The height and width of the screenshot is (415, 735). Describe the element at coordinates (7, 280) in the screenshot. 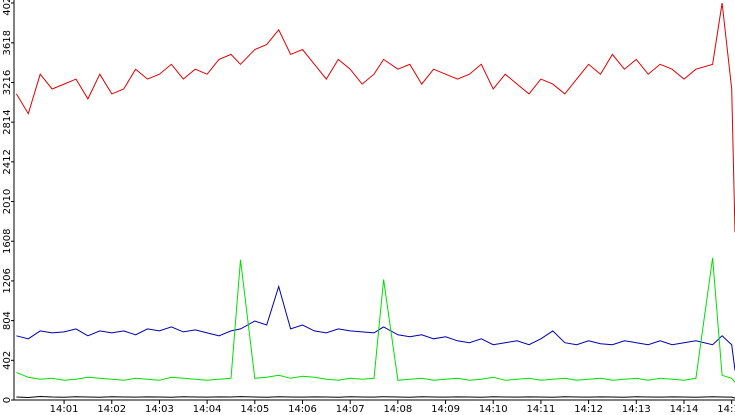

I see `y-tick-label: 1206` at that location.